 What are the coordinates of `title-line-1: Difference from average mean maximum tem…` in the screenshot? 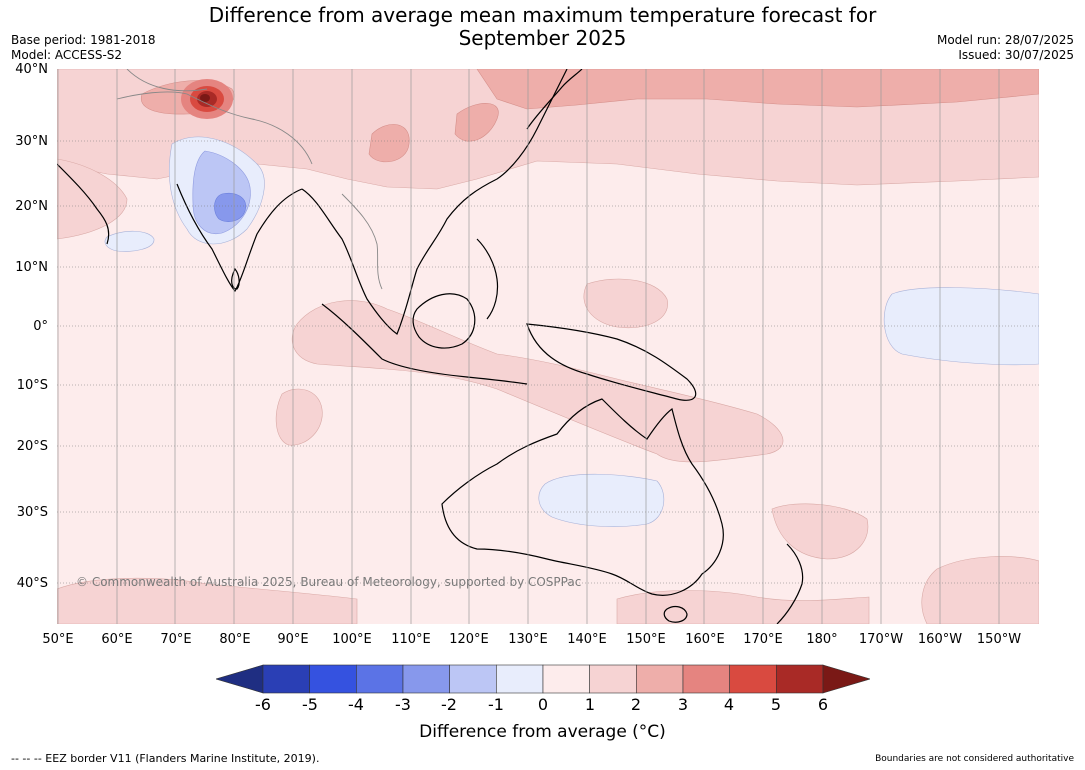 It's located at (542, 15).